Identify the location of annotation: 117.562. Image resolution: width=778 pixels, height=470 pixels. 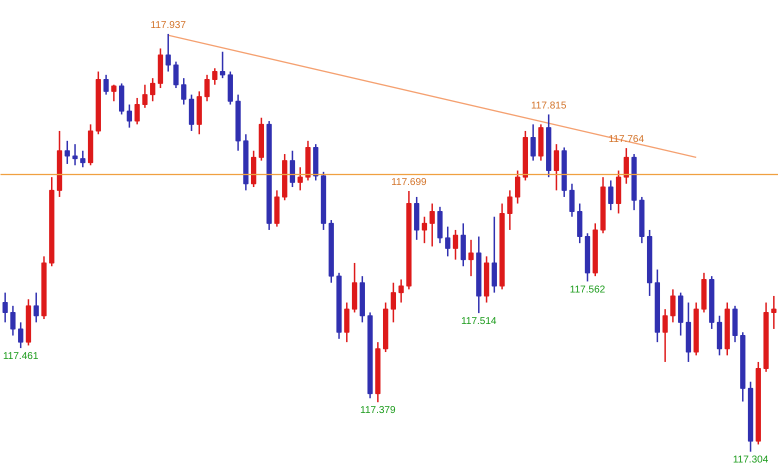
(588, 290).